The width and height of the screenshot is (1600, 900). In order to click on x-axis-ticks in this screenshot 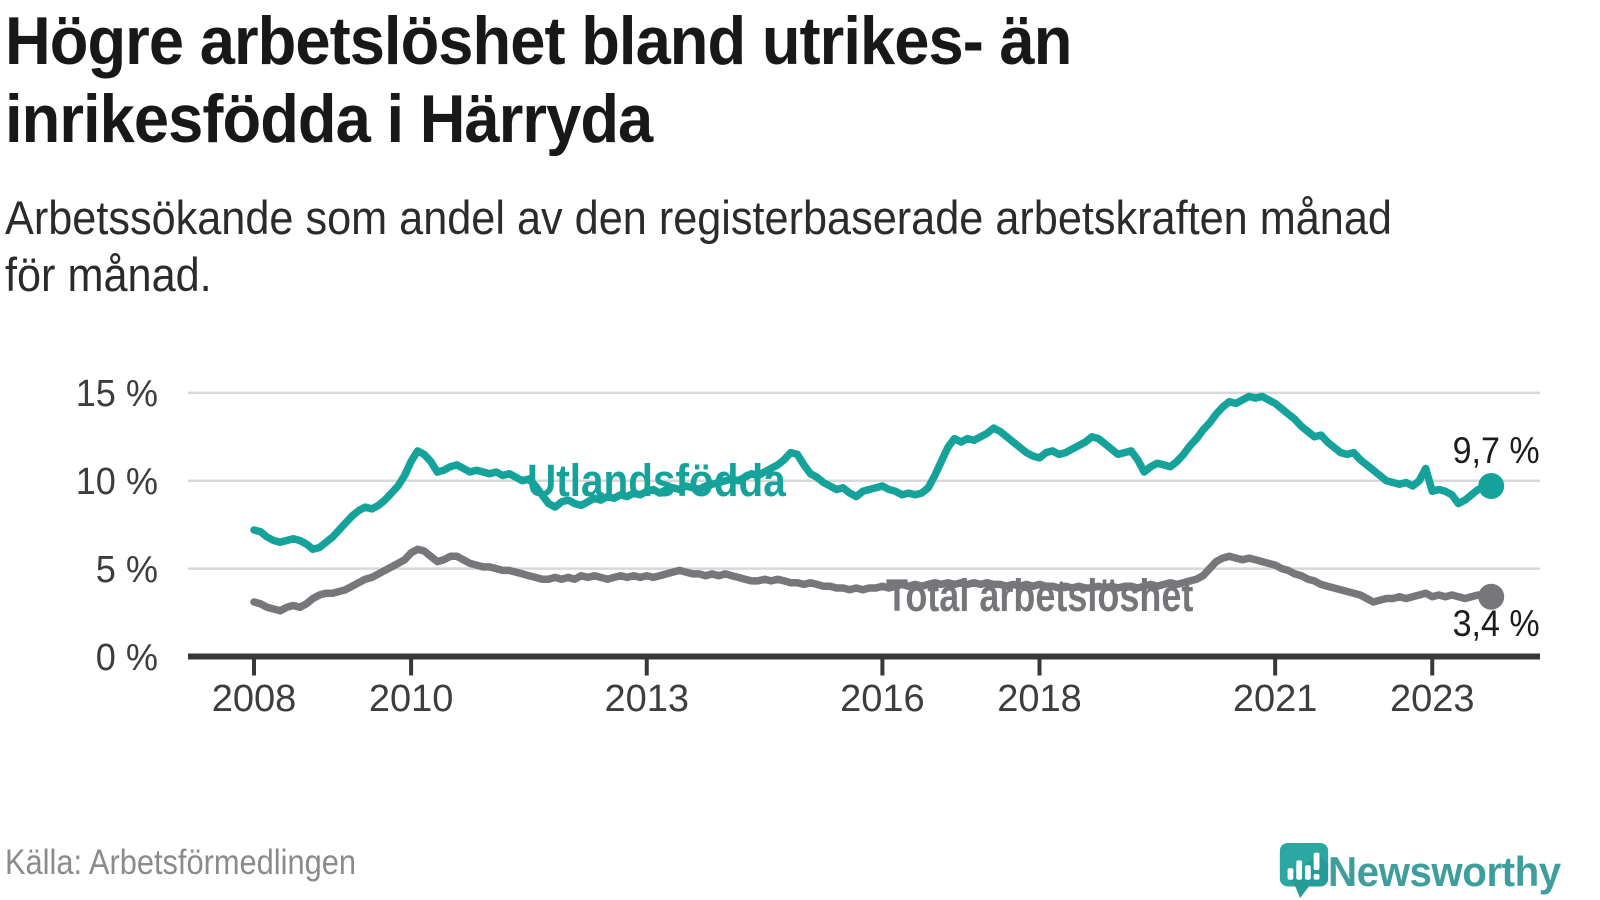, I will do `click(843, 667)`.